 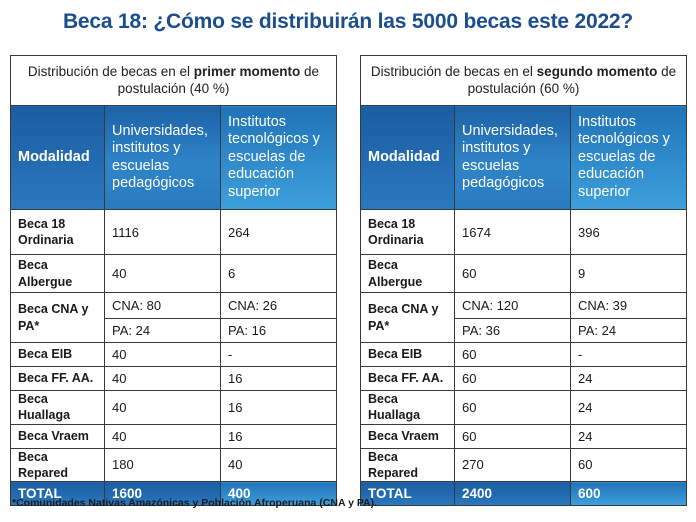 I want to click on table-row: Beca CNA y PA* CNA: 120 CNA: 39, so click(x=524, y=317).